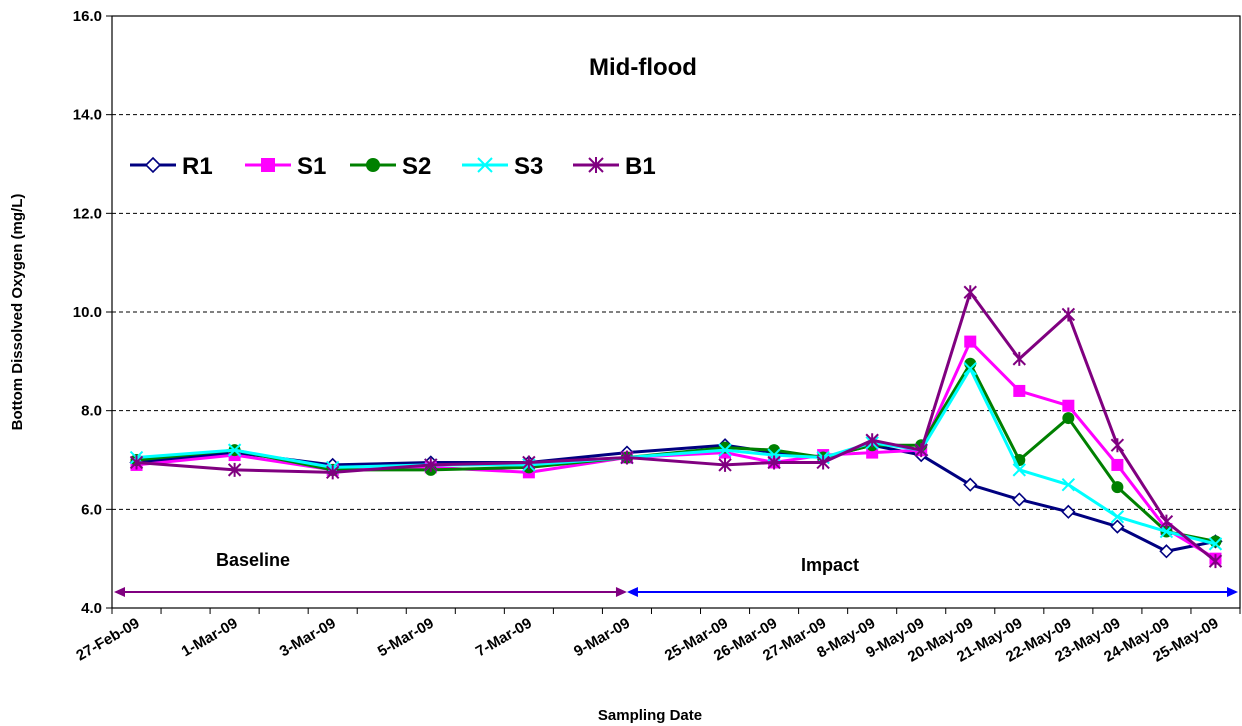 The height and width of the screenshot is (726, 1242). What do you see at coordinates (650, 715) in the screenshot?
I see `x-axis-label: Sampling Date` at bounding box center [650, 715].